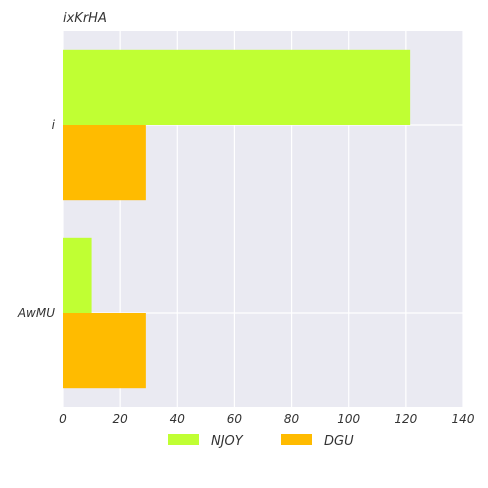 Image resolution: width=488 pixels, height=488 pixels. Describe the element at coordinates (261, 441) in the screenshot. I see `legend: NJOY DGU` at that location.